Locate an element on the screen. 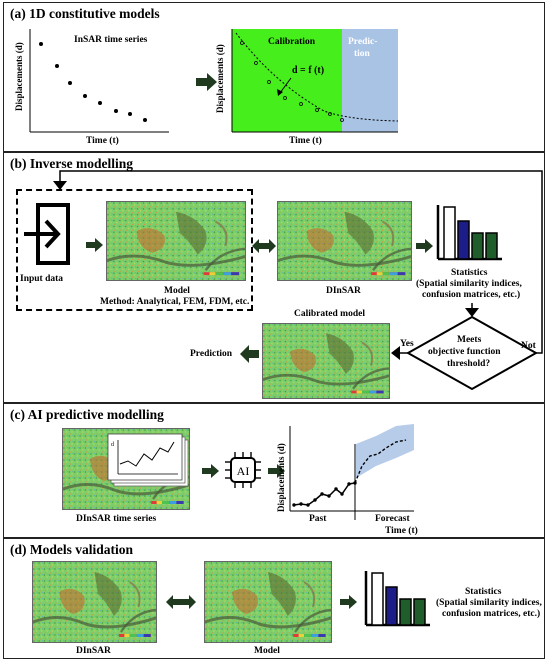 Image resolution: width=550 pixels, height=661 pixels. insar-chart-title: InSAR time series is located at coordinates (111, 40).